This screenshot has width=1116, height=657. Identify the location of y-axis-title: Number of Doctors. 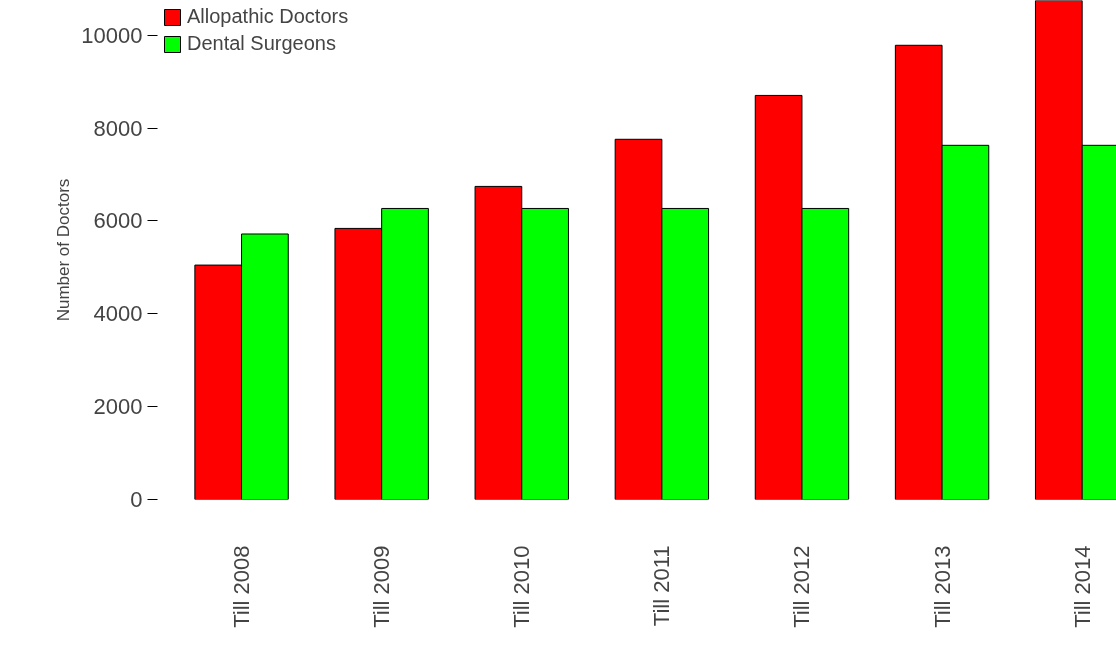
(64, 250).